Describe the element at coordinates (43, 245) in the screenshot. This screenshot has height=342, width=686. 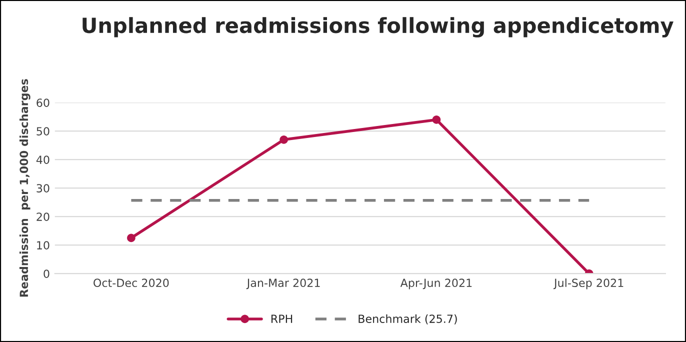
I see `y-tick-label: 10` at that location.